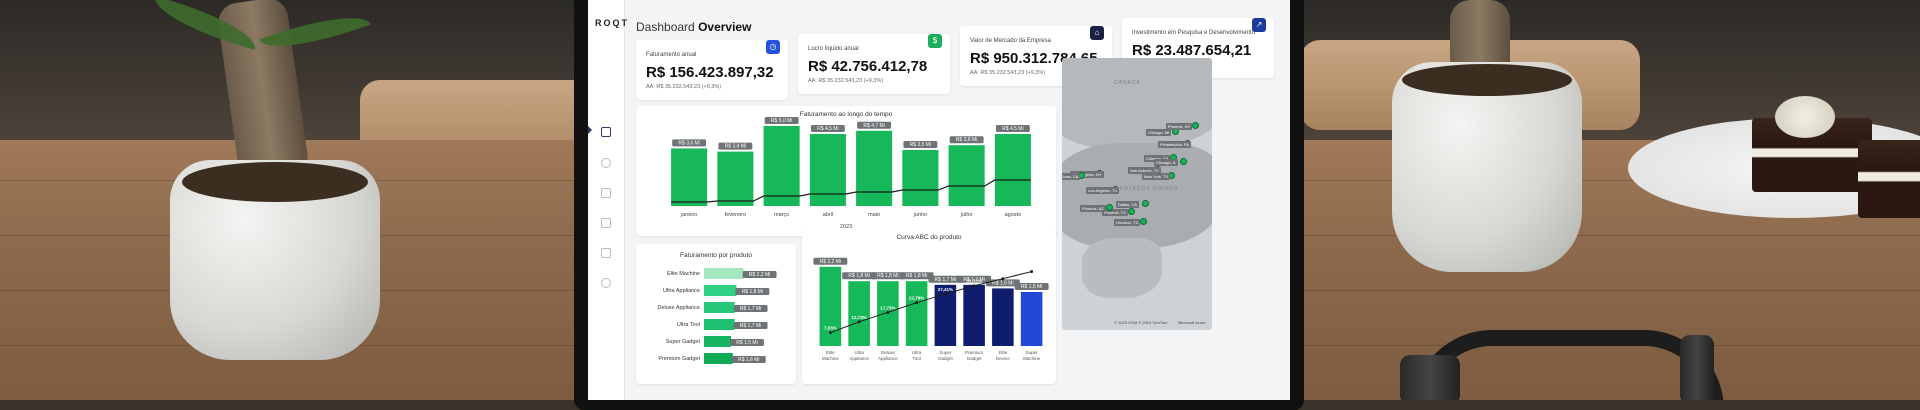 The height and width of the screenshot is (410, 1920). I want to click on y-tick-label: Deluxe Appliance, so click(678, 308).